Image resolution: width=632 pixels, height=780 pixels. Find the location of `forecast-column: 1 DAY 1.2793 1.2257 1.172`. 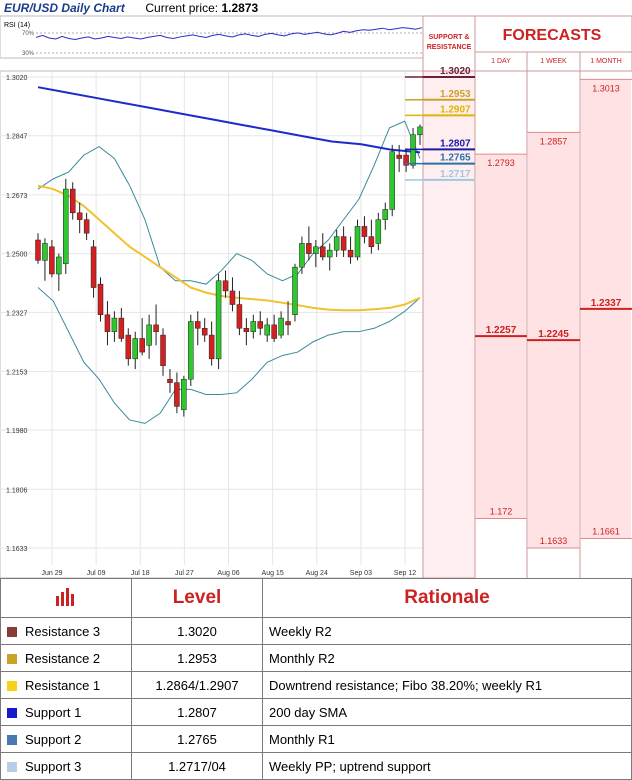

forecast-column: 1 DAY 1.2793 1.2257 1.172 is located at coordinates (501, 288).